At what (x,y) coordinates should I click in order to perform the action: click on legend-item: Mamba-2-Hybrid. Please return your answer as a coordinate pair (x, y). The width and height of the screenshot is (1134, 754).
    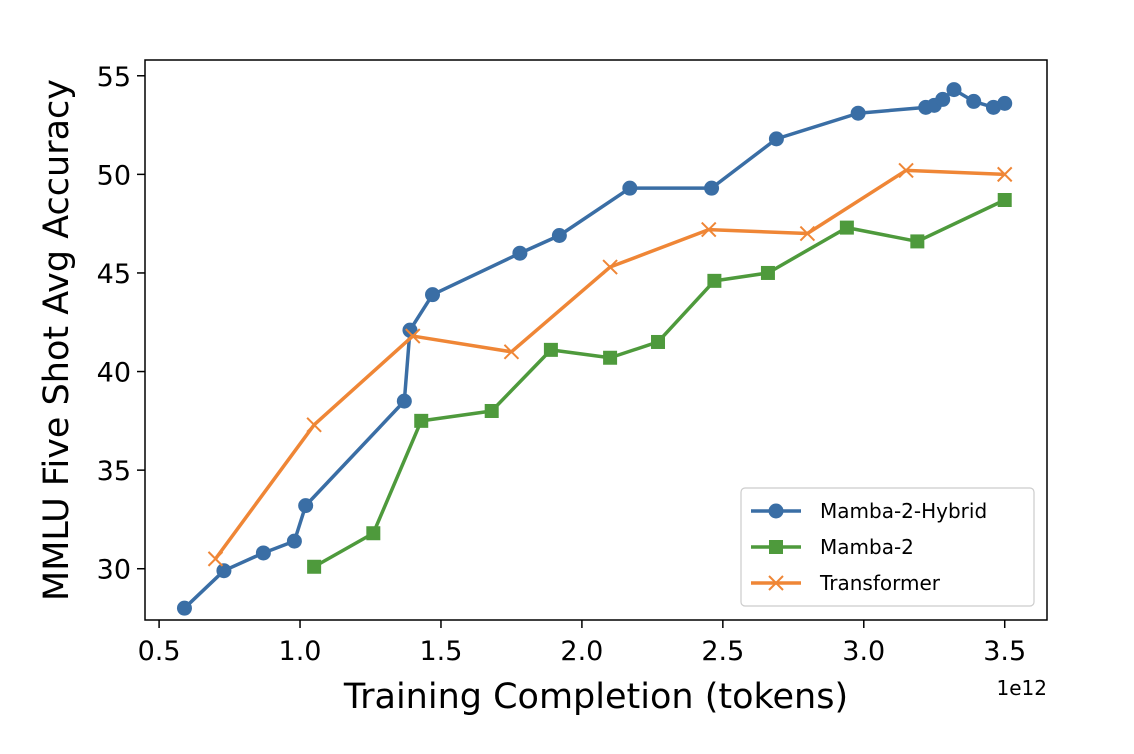
    Looking at the image, I should click on (869, 511).